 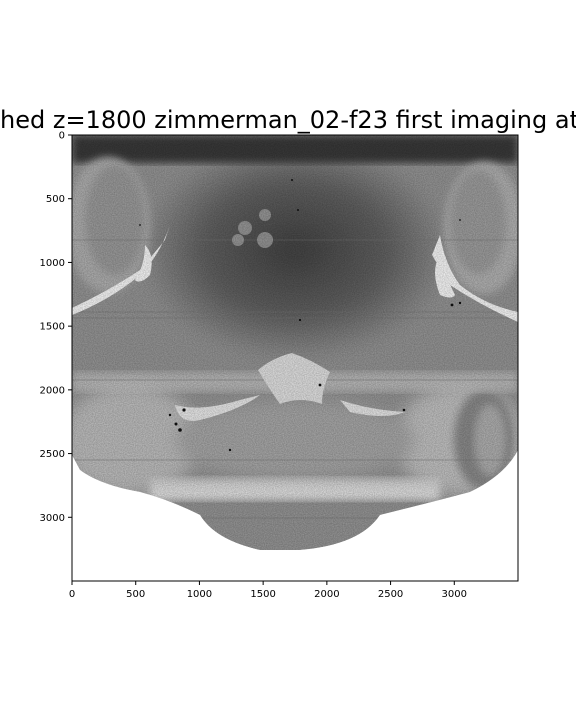 I want to click on y-tick-label: 2500, so click(x=52, y=454).